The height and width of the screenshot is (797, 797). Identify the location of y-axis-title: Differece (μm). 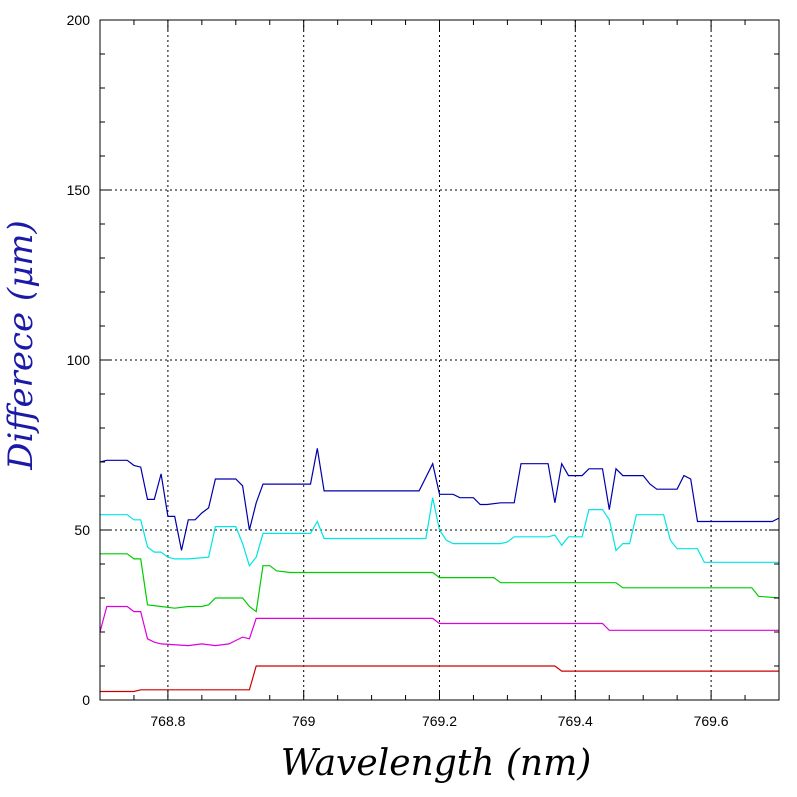
(21, 345).